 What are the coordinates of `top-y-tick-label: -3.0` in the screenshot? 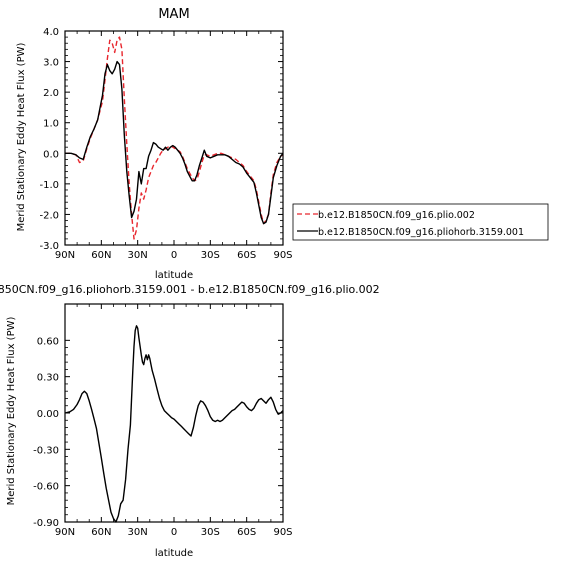 It's located at (49, 246).